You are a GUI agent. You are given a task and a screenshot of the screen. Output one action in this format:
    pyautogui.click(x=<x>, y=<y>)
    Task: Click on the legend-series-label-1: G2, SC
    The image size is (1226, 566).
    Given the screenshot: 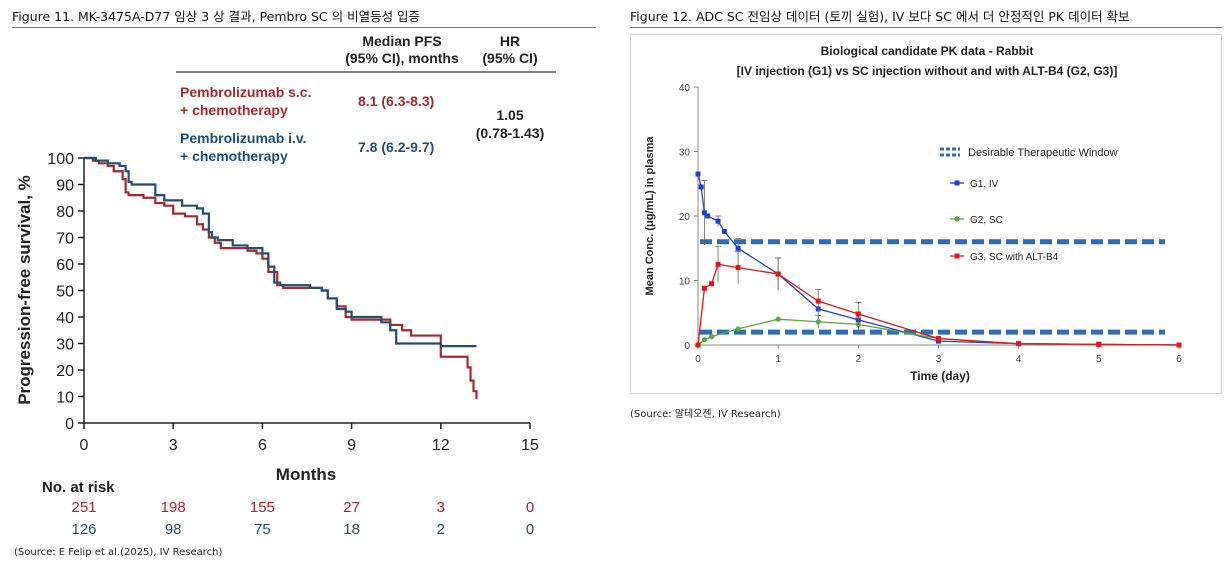 What is the action you would take?
    pyautogui.click(x=986, y=220)
    